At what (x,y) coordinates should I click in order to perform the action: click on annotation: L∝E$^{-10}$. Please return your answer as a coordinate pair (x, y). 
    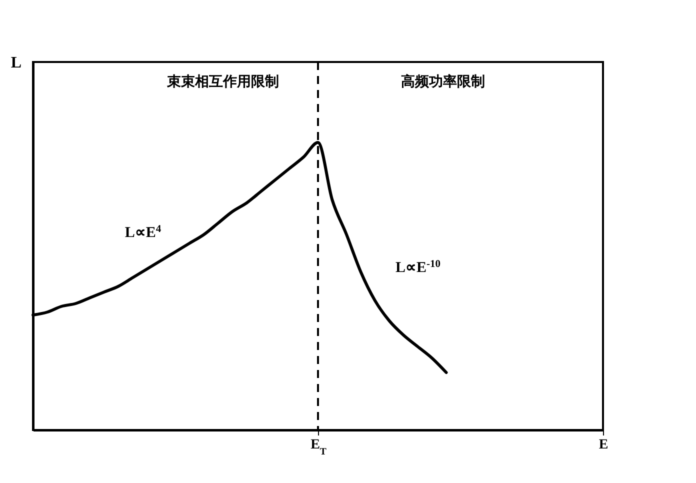
    Looking at the image, I should click on (418, 267).